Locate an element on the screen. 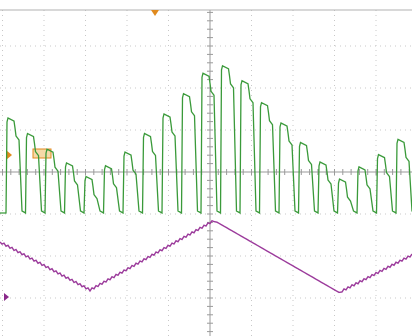 This screenshot has width=412, height=336. trigger-position-marker is located at coordinates (155, 13).